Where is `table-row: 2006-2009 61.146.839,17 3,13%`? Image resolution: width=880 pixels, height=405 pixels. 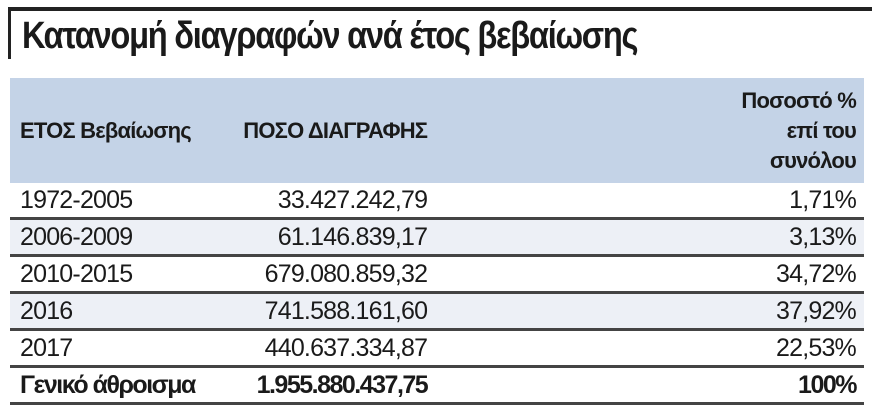 table-row: 2006-2009 61.146.839,17 3,13% is located at coordinates (437, 237).